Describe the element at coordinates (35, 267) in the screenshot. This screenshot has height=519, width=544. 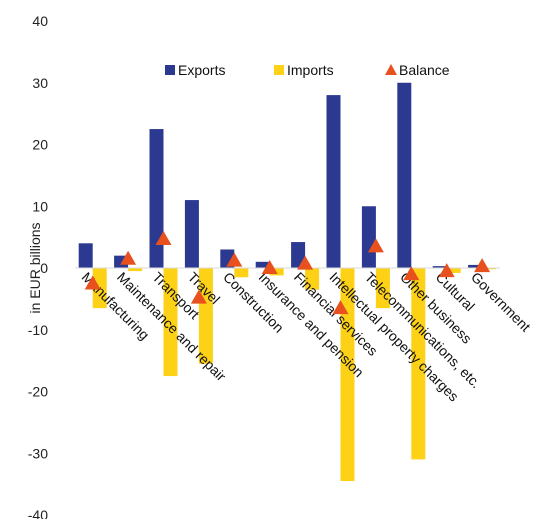
I see `y-axis-title: in EUR billions` at that location.